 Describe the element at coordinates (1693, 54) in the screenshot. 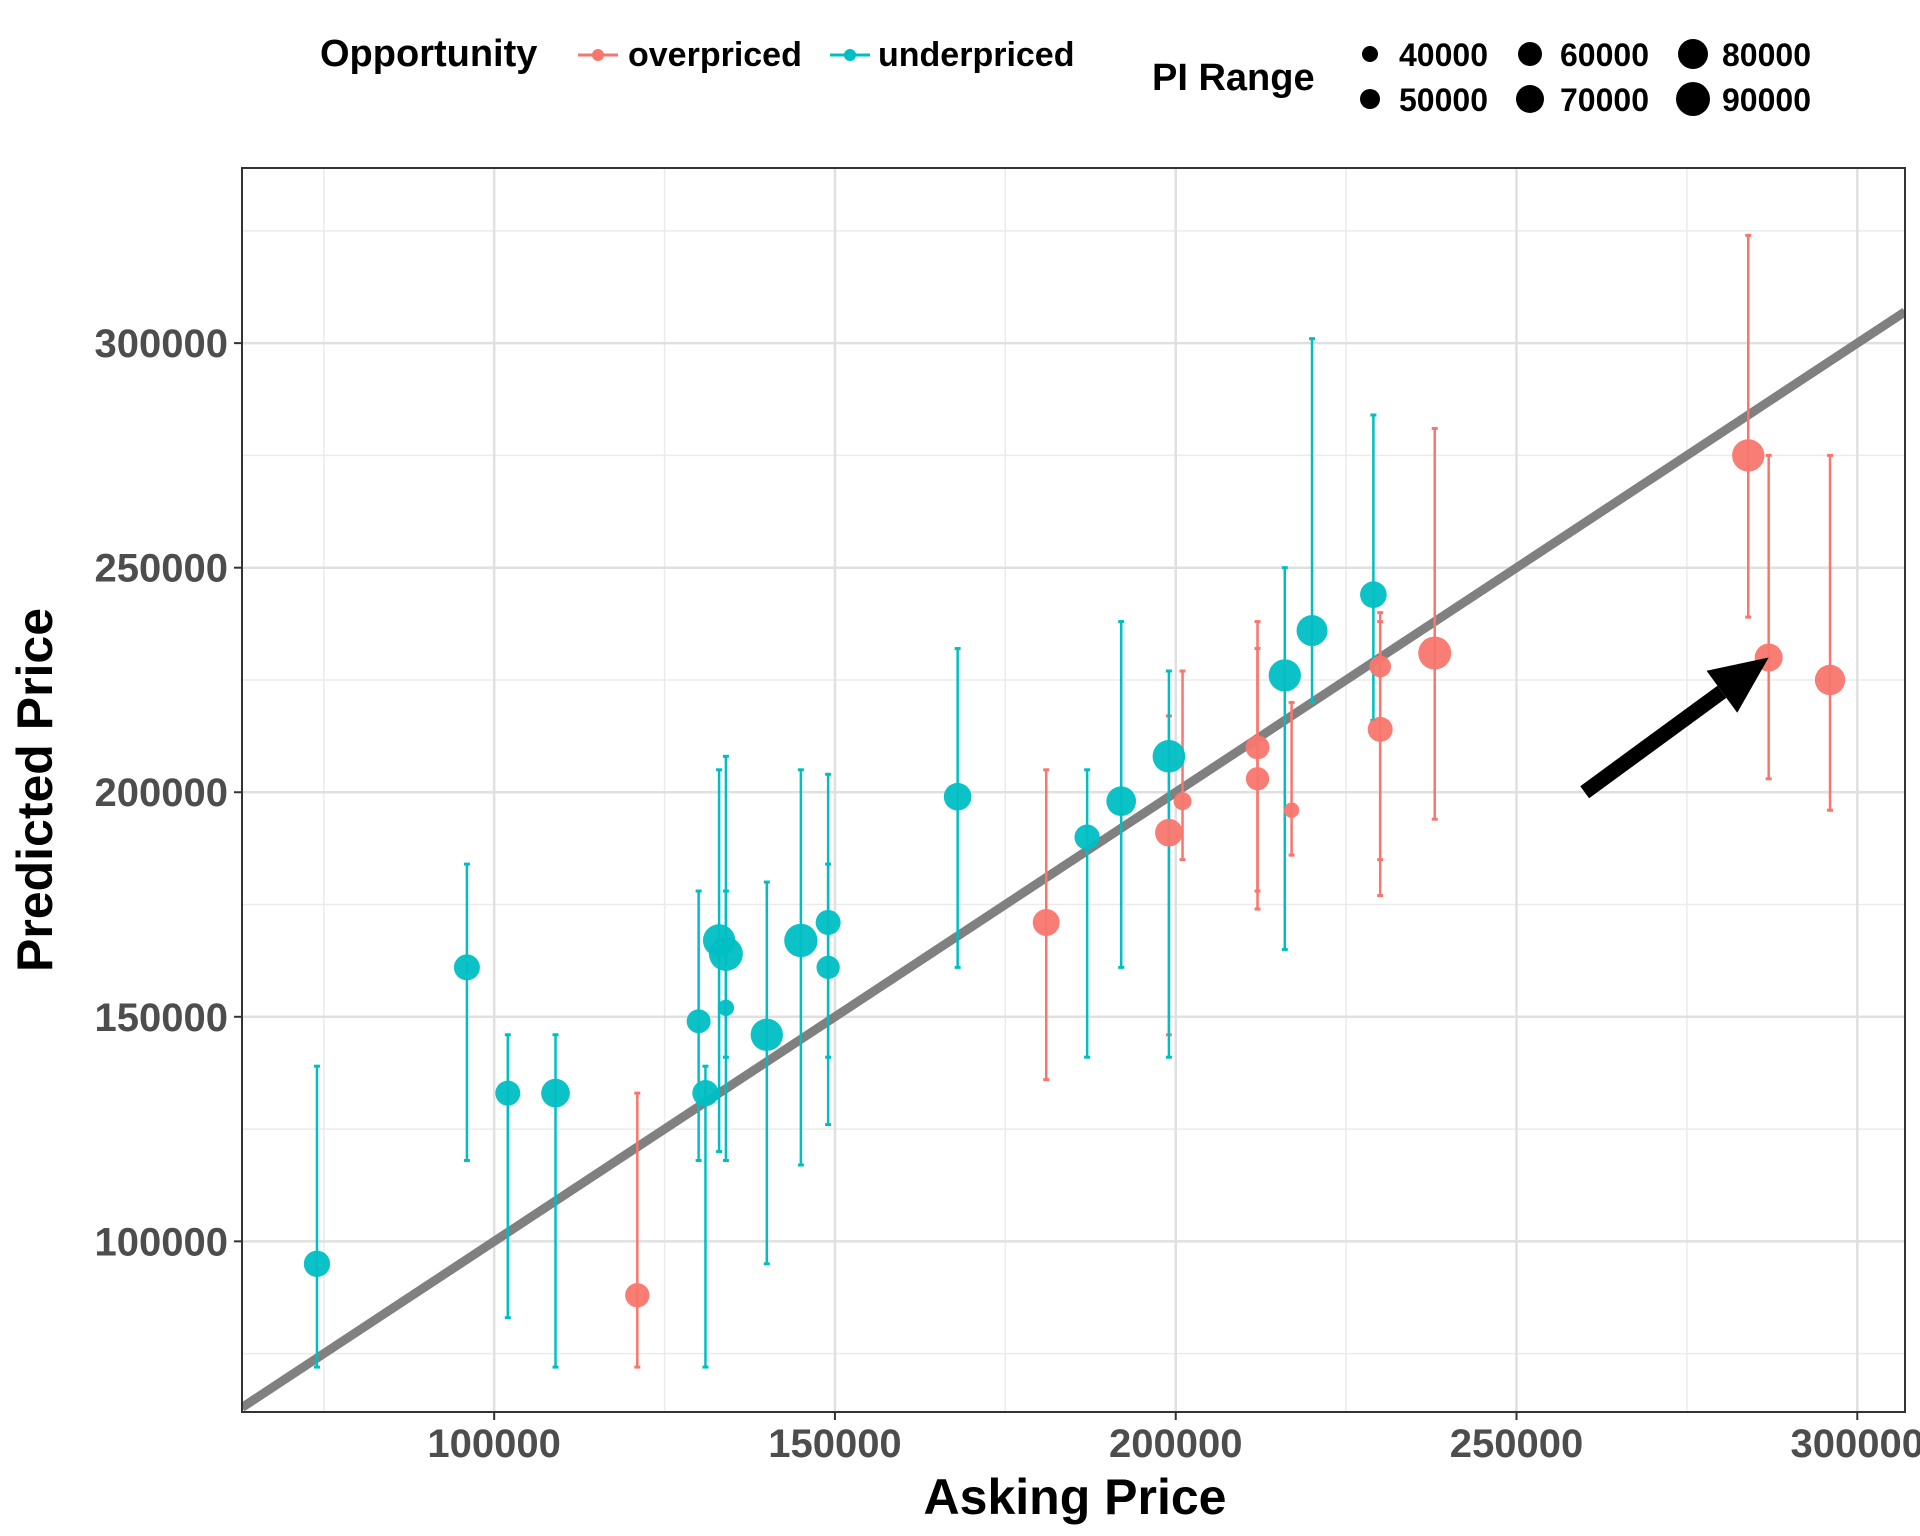

I see `legend-size-80000-dot` at that location.